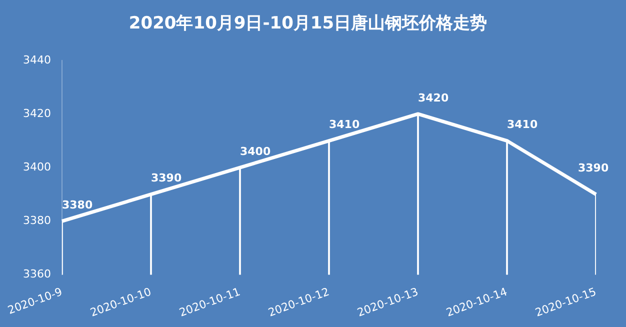  What do you see at coordinates (36, 167) in the screenshot?
I see `y-tick-label: 3400` at bounding box center [36, 167].